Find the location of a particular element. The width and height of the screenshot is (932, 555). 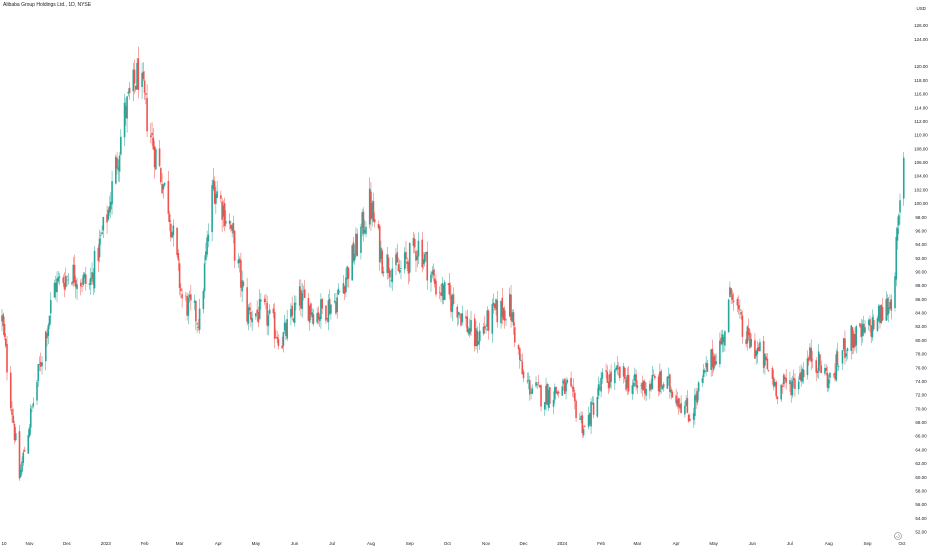

time-tick-label: May is located at coordinates (713, 543).